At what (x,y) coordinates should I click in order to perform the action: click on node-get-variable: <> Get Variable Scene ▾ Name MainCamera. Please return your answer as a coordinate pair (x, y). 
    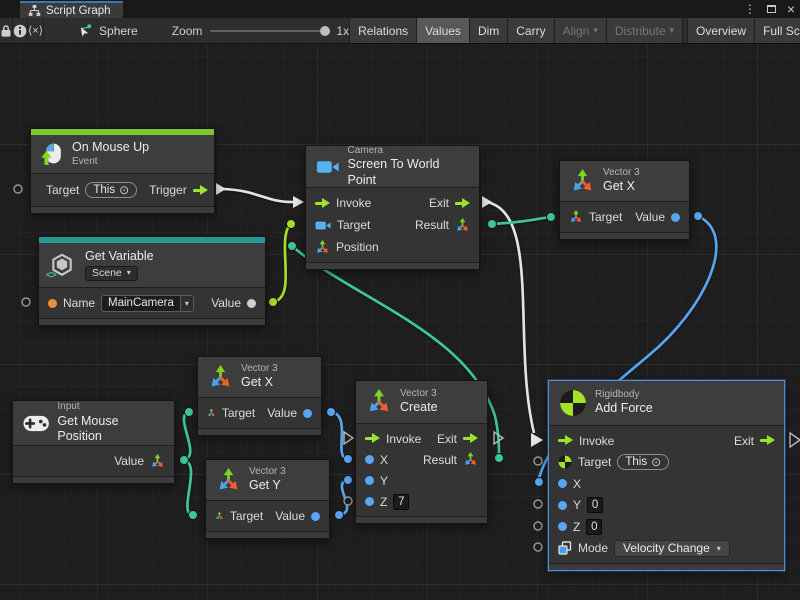
    Looking at the image, I should click on (152, 281).